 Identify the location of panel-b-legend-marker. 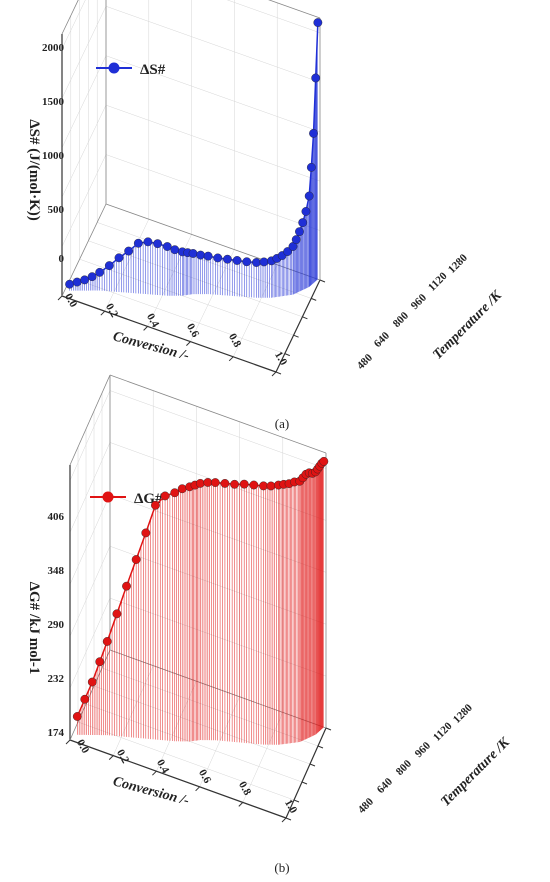
(108, 497).